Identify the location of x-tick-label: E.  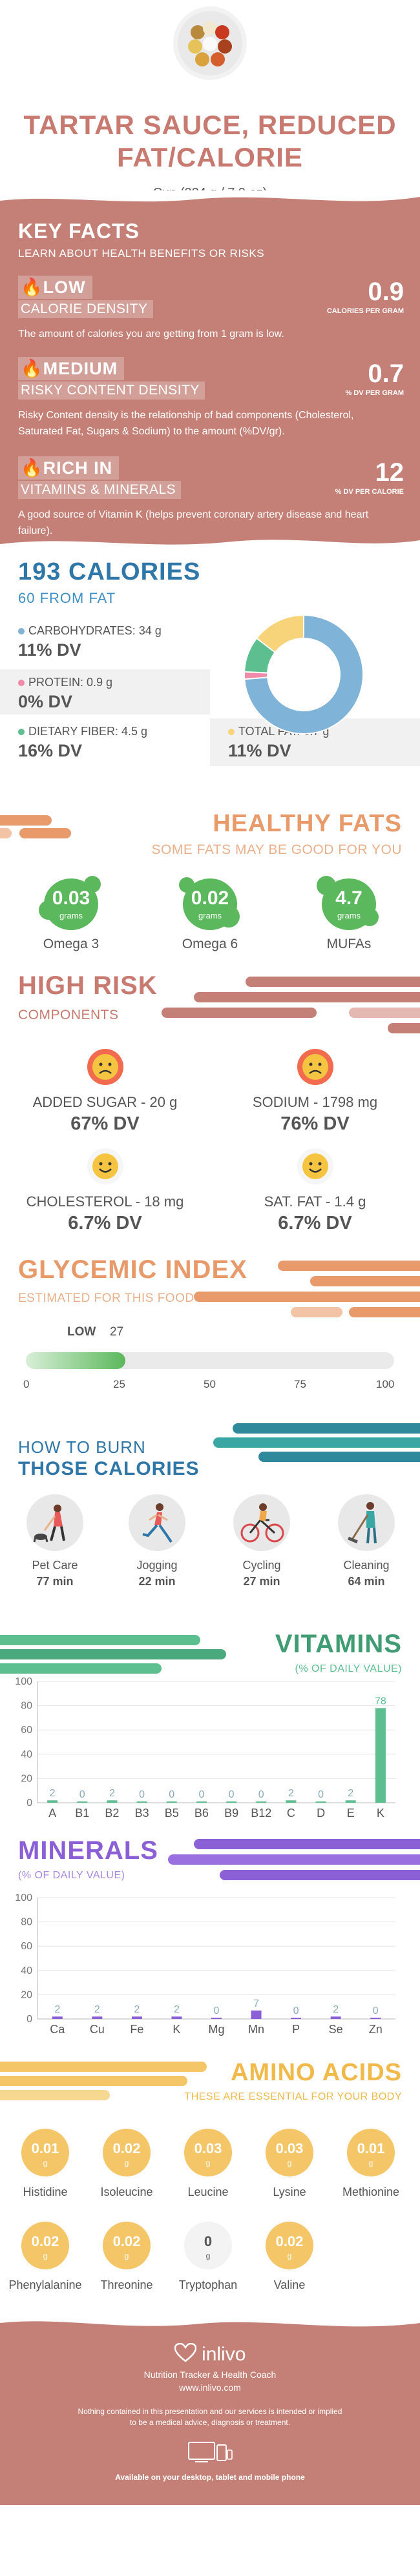
(351, 1813).